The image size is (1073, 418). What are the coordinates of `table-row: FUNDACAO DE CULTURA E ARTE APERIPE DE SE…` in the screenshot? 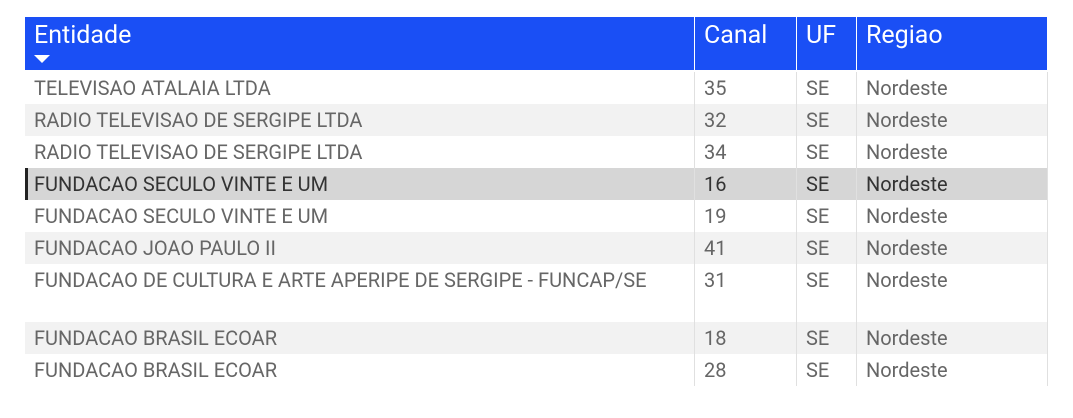 It's located at (536, 293).